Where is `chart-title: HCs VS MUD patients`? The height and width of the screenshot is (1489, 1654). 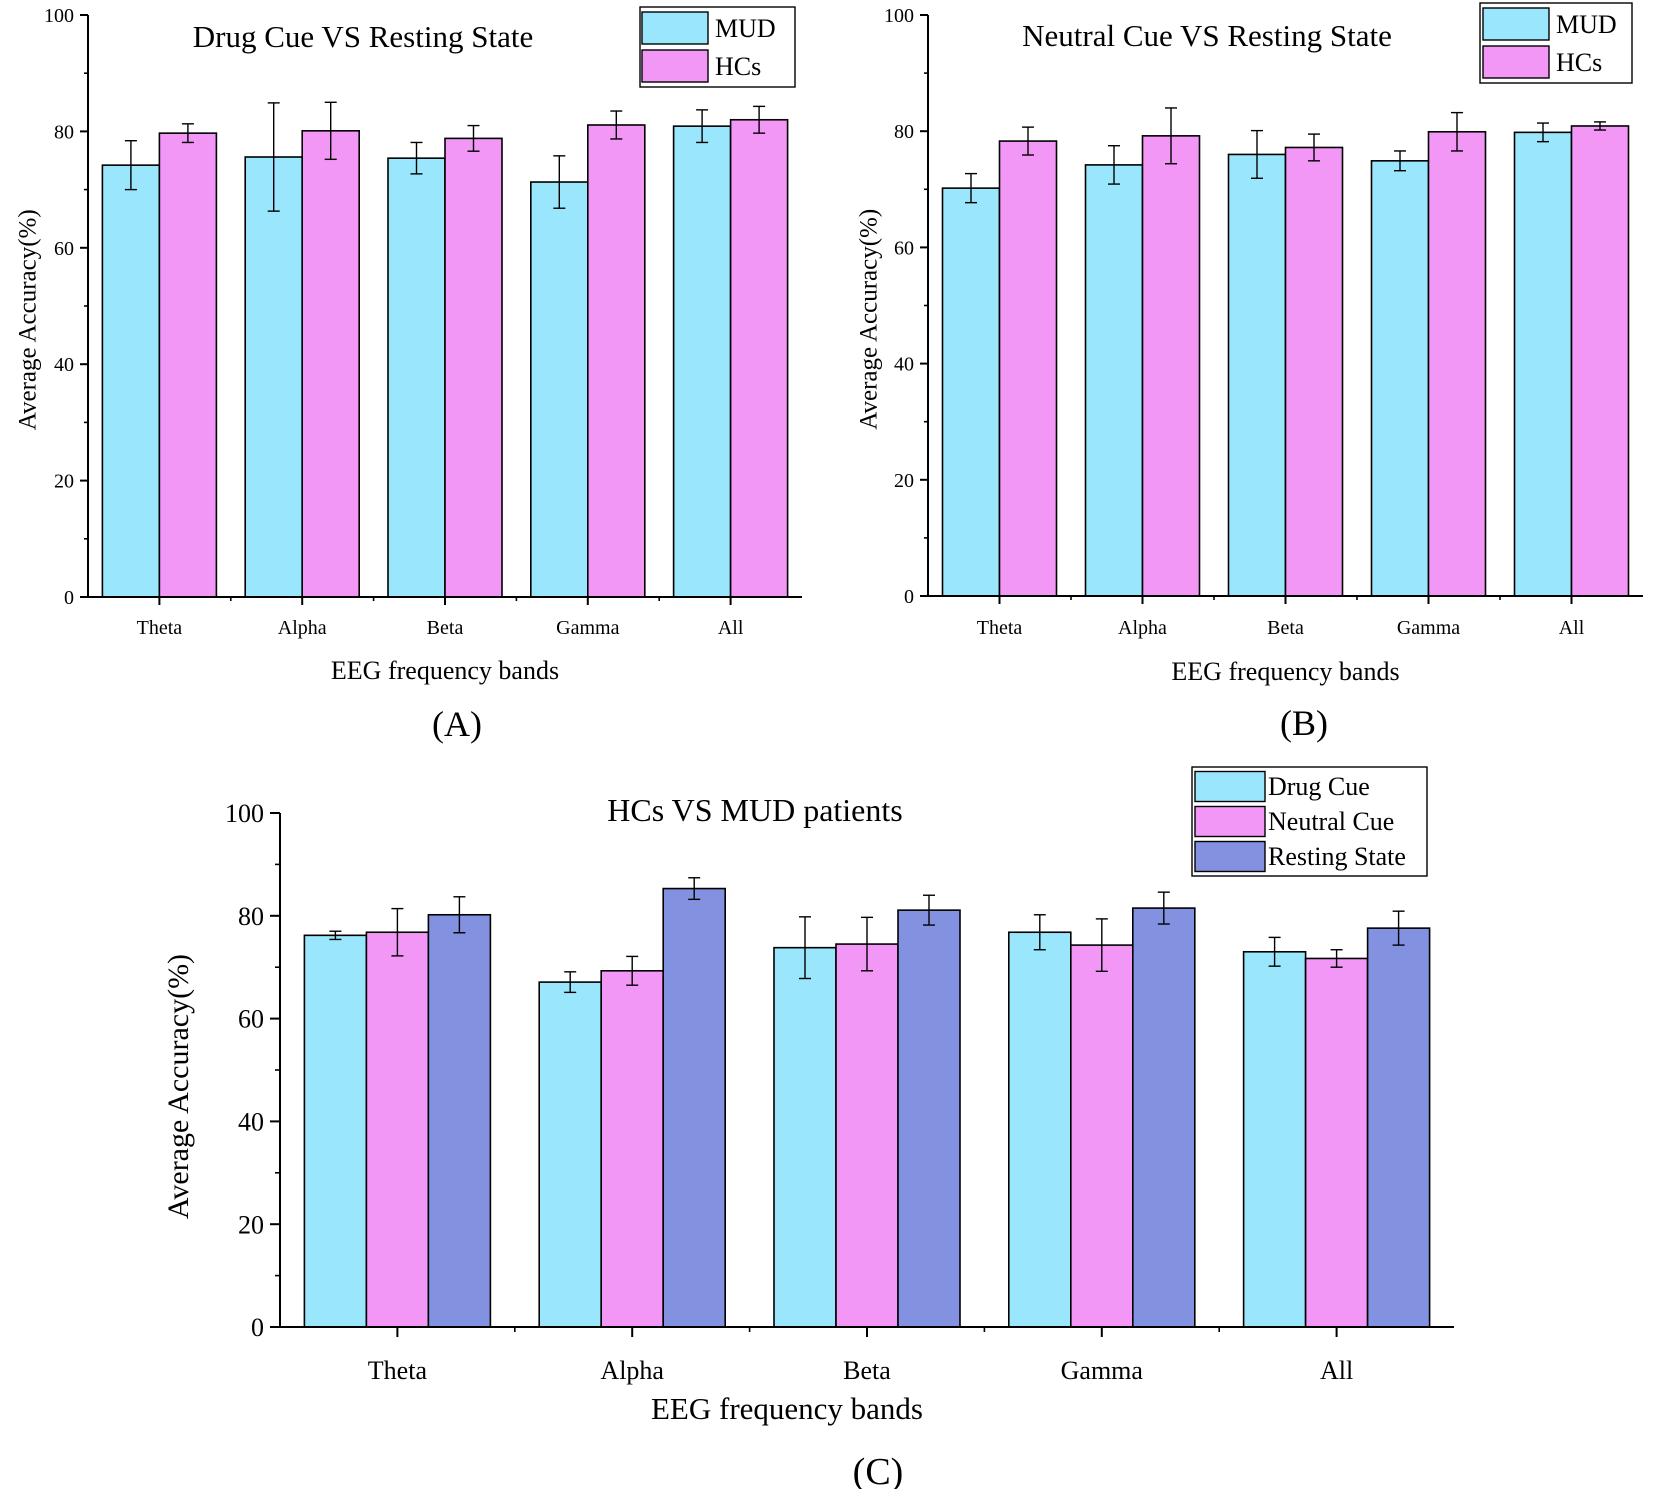
chart-title: HCs VS MUD patients is located at coordinates (754, 810).